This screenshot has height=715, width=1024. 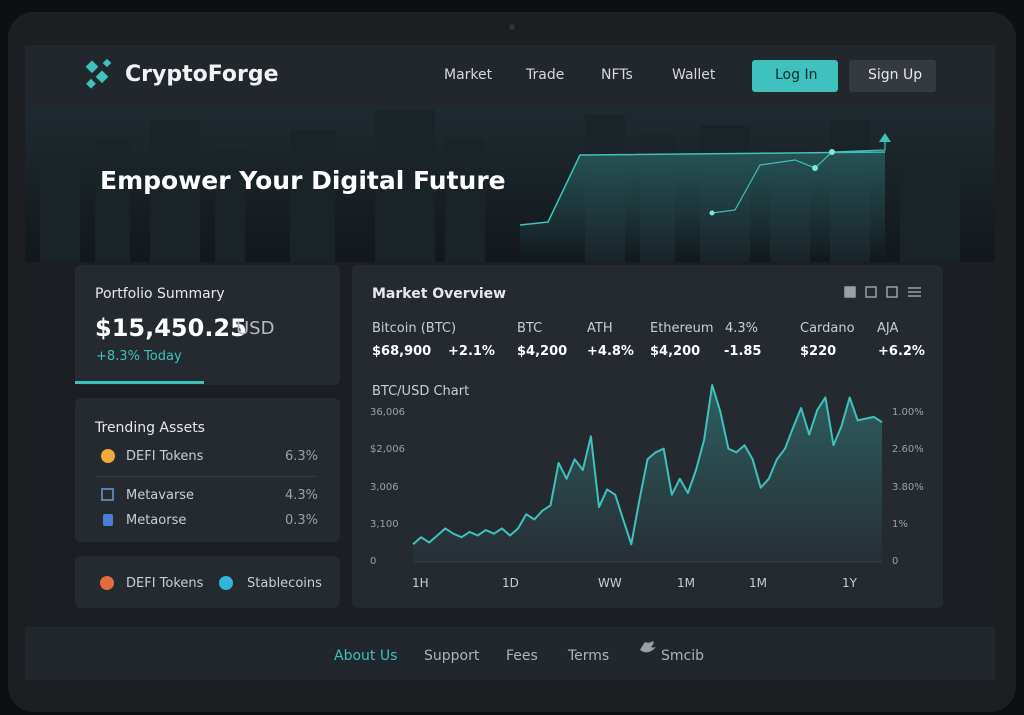 What do you see at coordinates (617, 75) in the screenshot?
I see `nav-link: NFTs` at bounding box center [617, 75].